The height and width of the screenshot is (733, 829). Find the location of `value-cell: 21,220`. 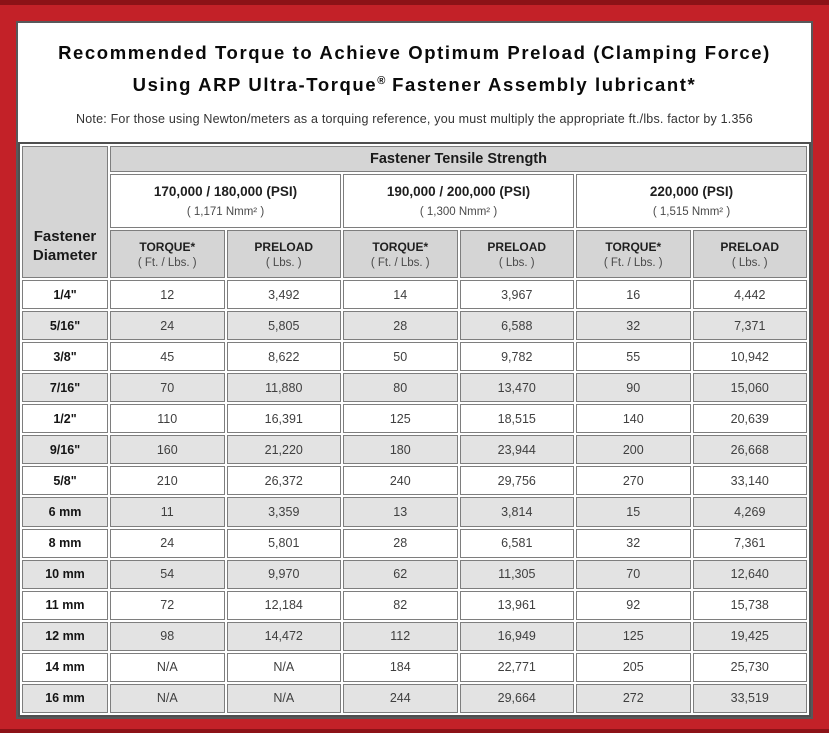

value-cell: 21,220 is located at coordinates (283, 450).